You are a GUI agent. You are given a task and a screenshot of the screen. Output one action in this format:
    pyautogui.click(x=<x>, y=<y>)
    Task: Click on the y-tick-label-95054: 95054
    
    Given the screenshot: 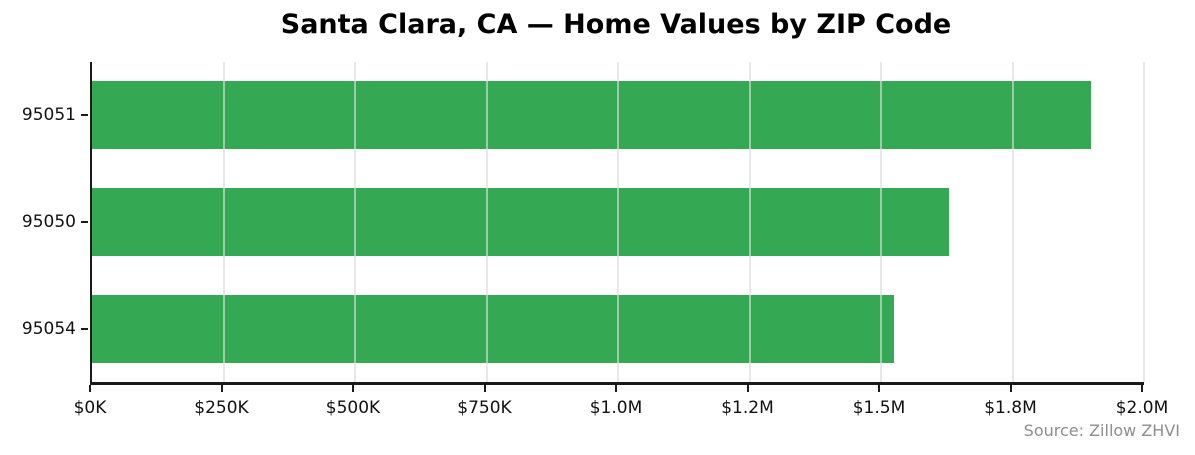 What is the action you would take?
    pyautogui.click(x=48, y=328)
    